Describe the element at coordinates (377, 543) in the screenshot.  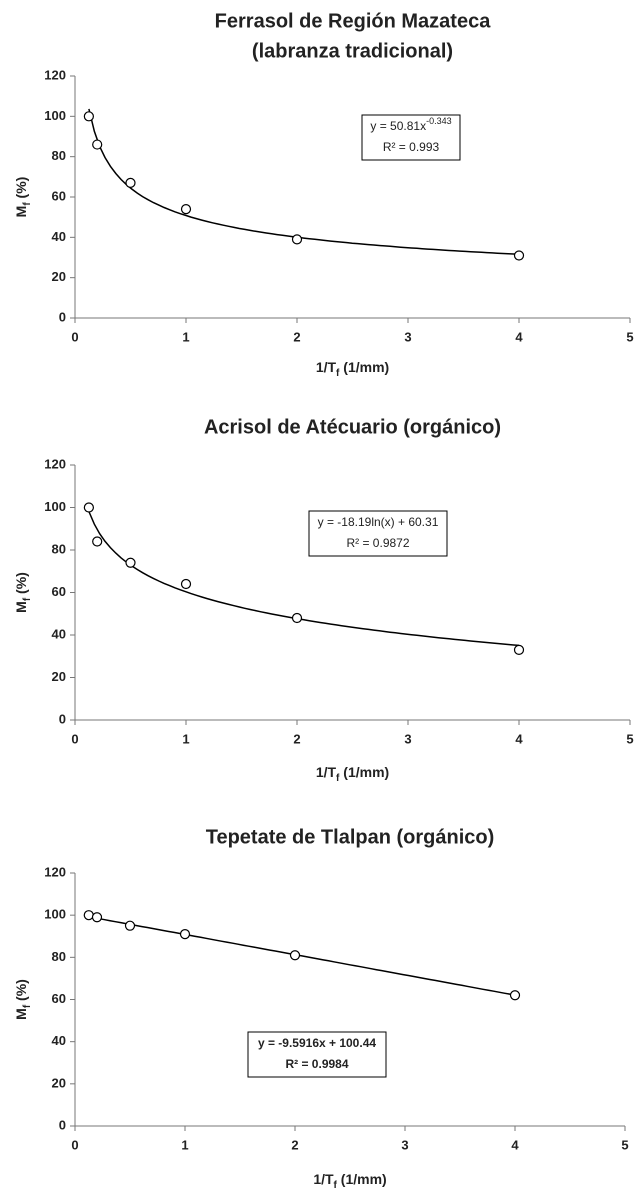
I see `r-squared: R² = 0.9872` at that location.